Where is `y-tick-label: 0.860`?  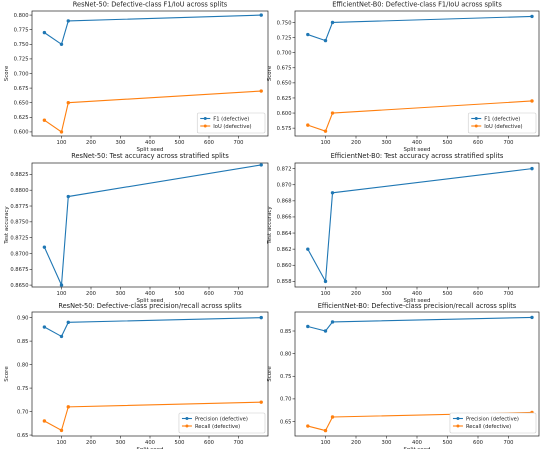 y-tick-label: 0.860 is located at coordinates (284, 266).